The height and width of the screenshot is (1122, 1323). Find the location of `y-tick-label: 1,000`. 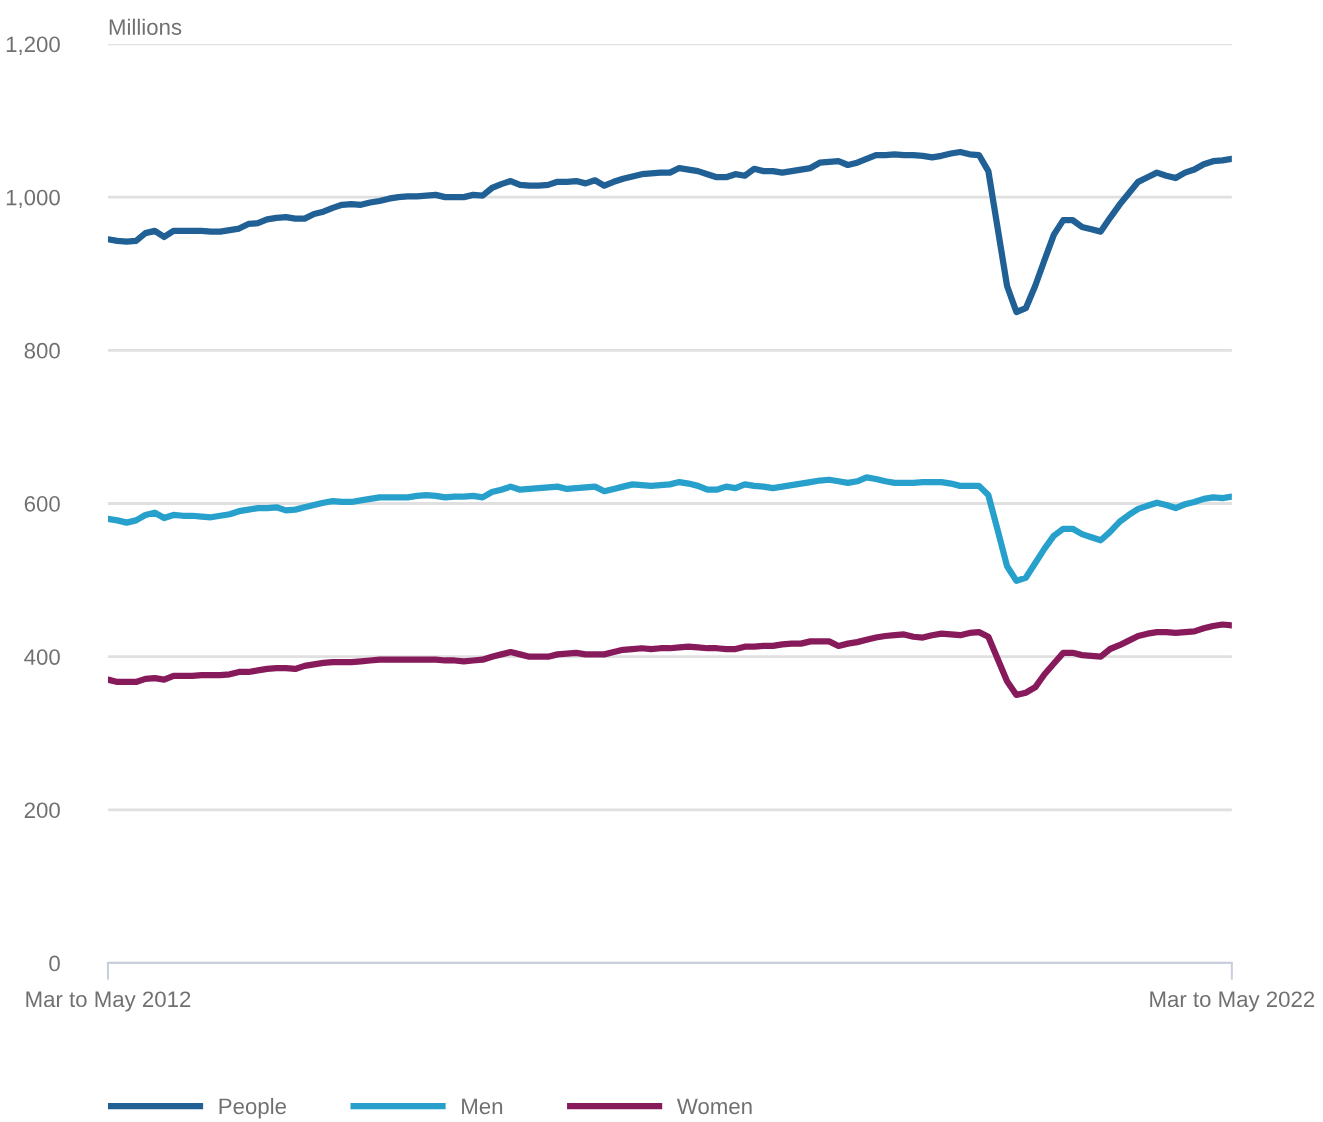

y-tick-label: 1,000 is located at coordinates (33, 199).